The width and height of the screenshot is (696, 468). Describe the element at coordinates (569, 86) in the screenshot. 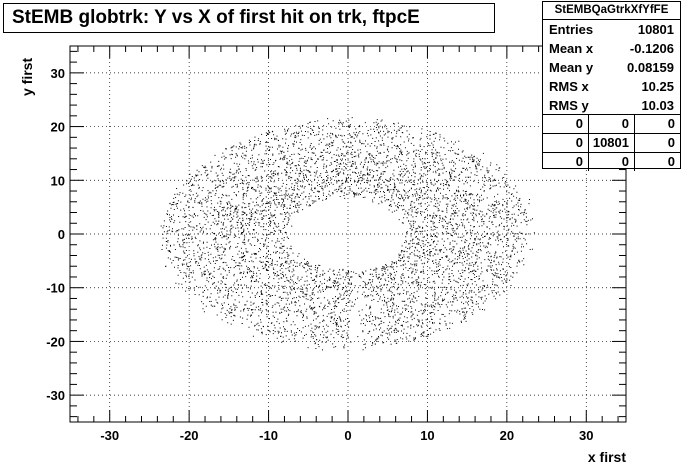

I see `stats-key: RMS x` at that location.